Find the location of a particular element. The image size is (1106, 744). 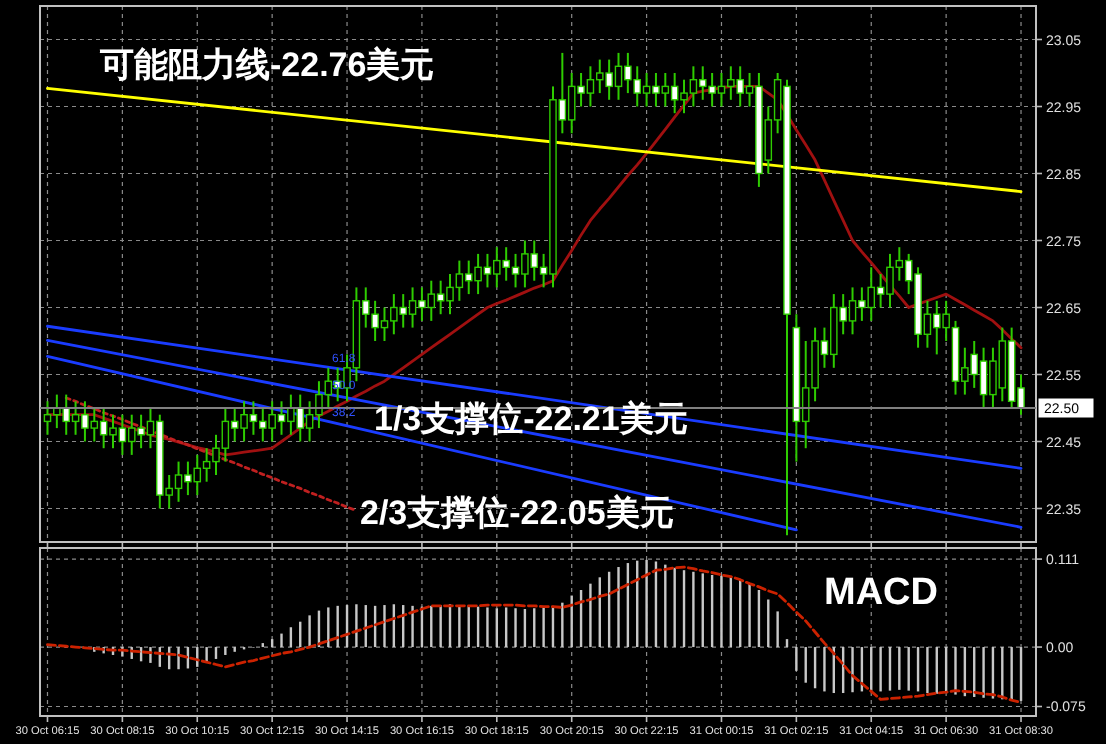

line-series is located at coordinates (211, 454).